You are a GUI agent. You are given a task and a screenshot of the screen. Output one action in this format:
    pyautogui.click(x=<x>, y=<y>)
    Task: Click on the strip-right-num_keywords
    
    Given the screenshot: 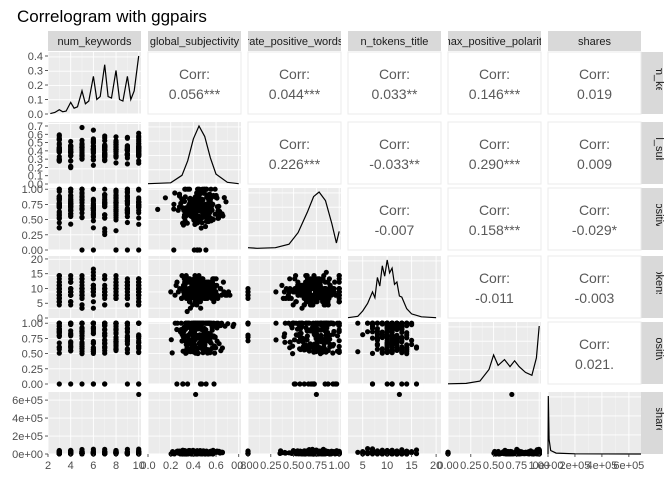 What is the action you would take?
    pyautogui.click(x=652, y=83)
    